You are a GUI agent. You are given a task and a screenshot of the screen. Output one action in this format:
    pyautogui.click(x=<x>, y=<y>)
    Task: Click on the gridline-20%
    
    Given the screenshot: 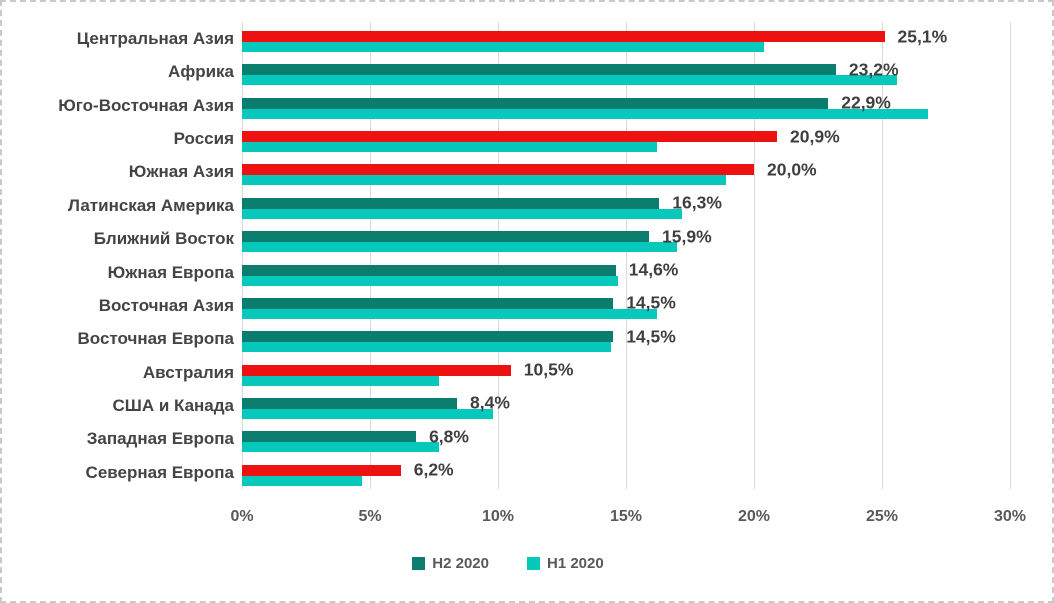 What is the action you would take?
    pyautogui.click(x=754, y=255)
    